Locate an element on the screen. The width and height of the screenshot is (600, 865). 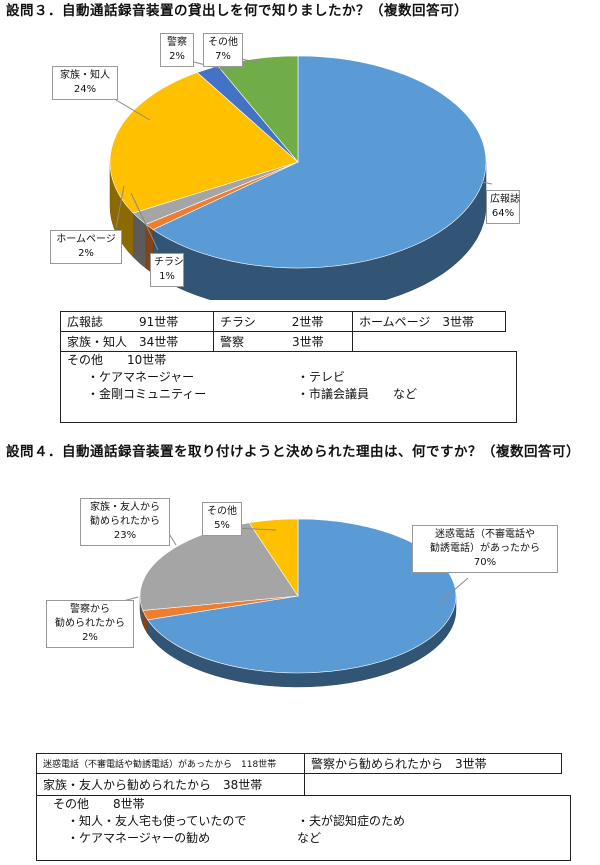
q4-count-kazoku: 家族・友人から勧められたから 38世帯 is located at coordinates (170, 784).